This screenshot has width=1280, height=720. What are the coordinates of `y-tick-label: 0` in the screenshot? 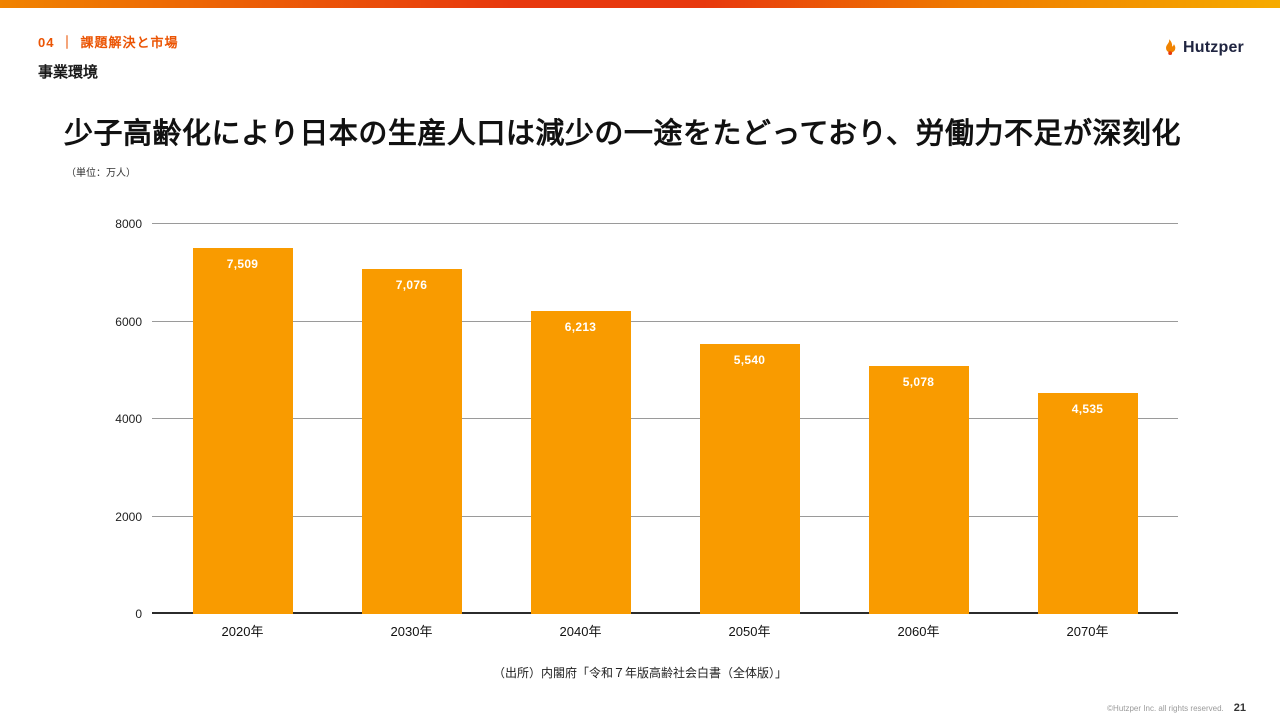 It's located at (138, 614).